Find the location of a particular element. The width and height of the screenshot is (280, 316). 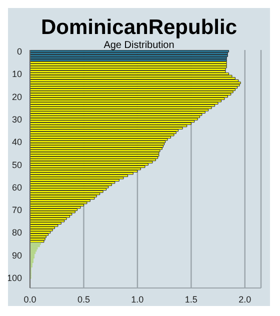

y-tick-label: 30 is located at coordinates (17, 119).